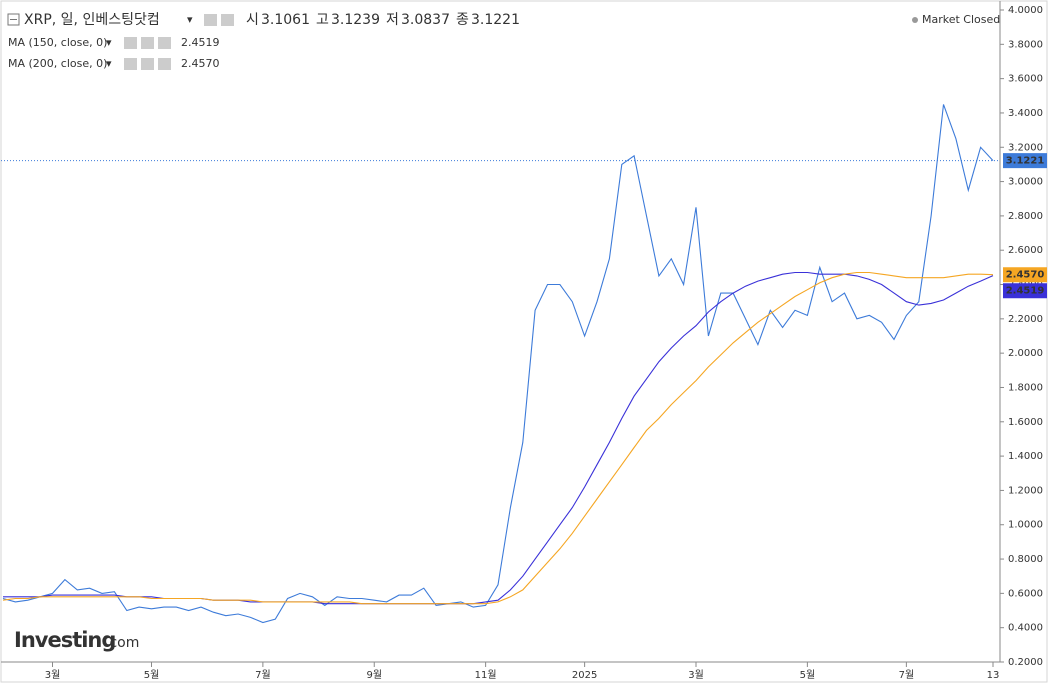 Image resolution: width=1048 pixels, height=683 pixels. Describe the element at coordinates (1025, 353) in the screenshot. I see `y-tick-label: 2.0000` at that location.